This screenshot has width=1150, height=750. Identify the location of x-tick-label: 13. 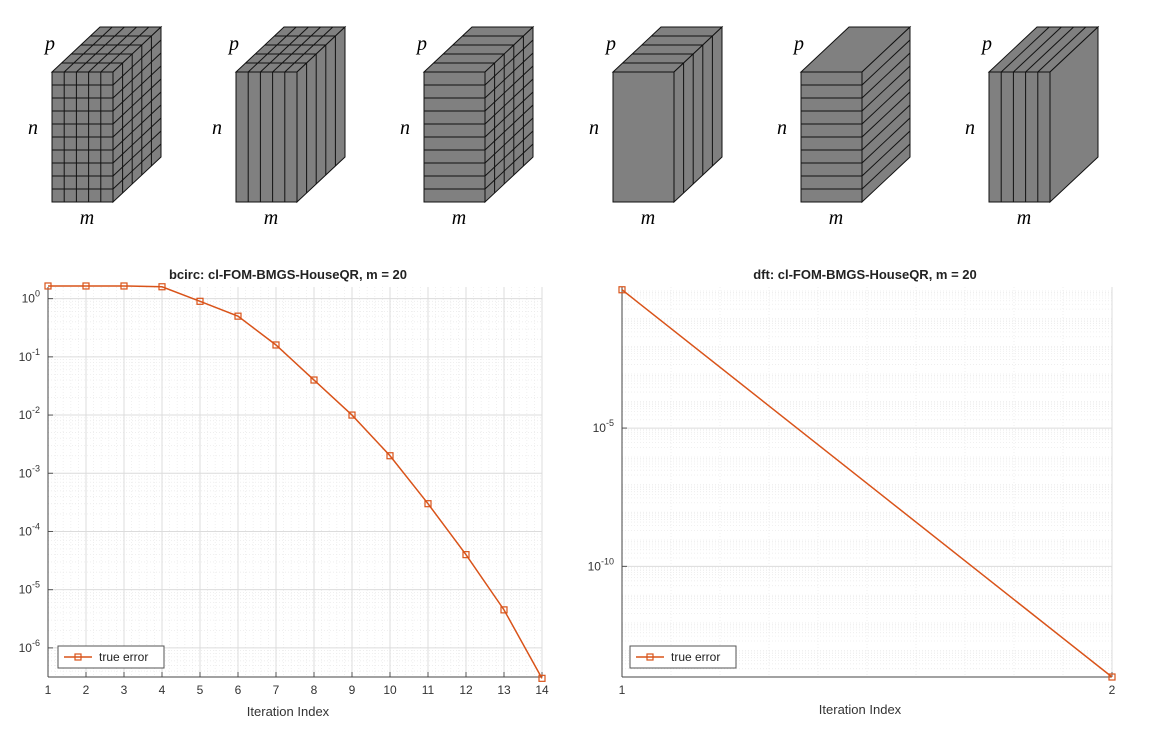
(504, 690).